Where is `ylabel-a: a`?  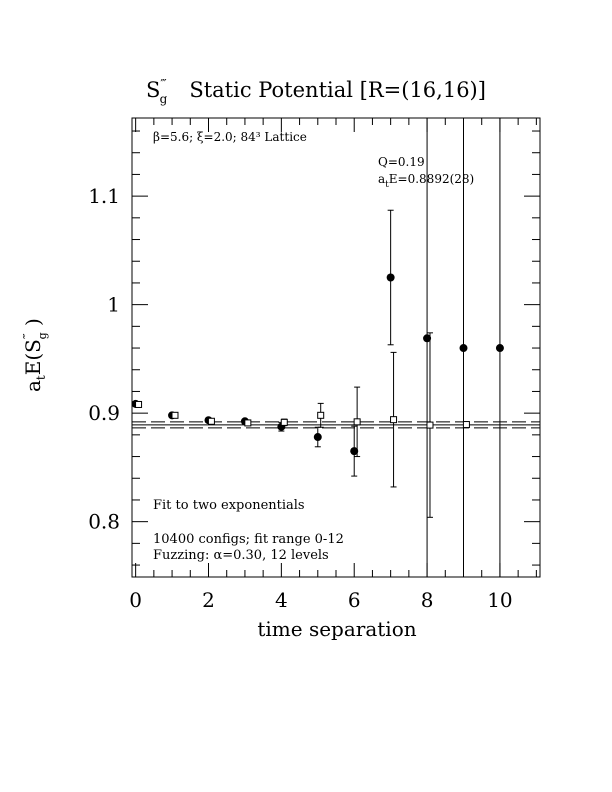
ylabel-a: a is located at coordinates (33, 386).